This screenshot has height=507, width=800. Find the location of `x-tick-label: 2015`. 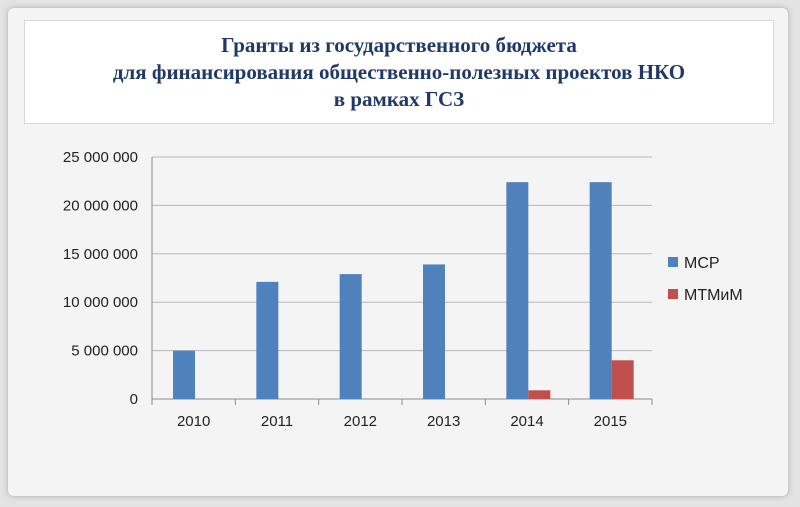

x-tick-label: 2015 is located at coordinates (610, 421).